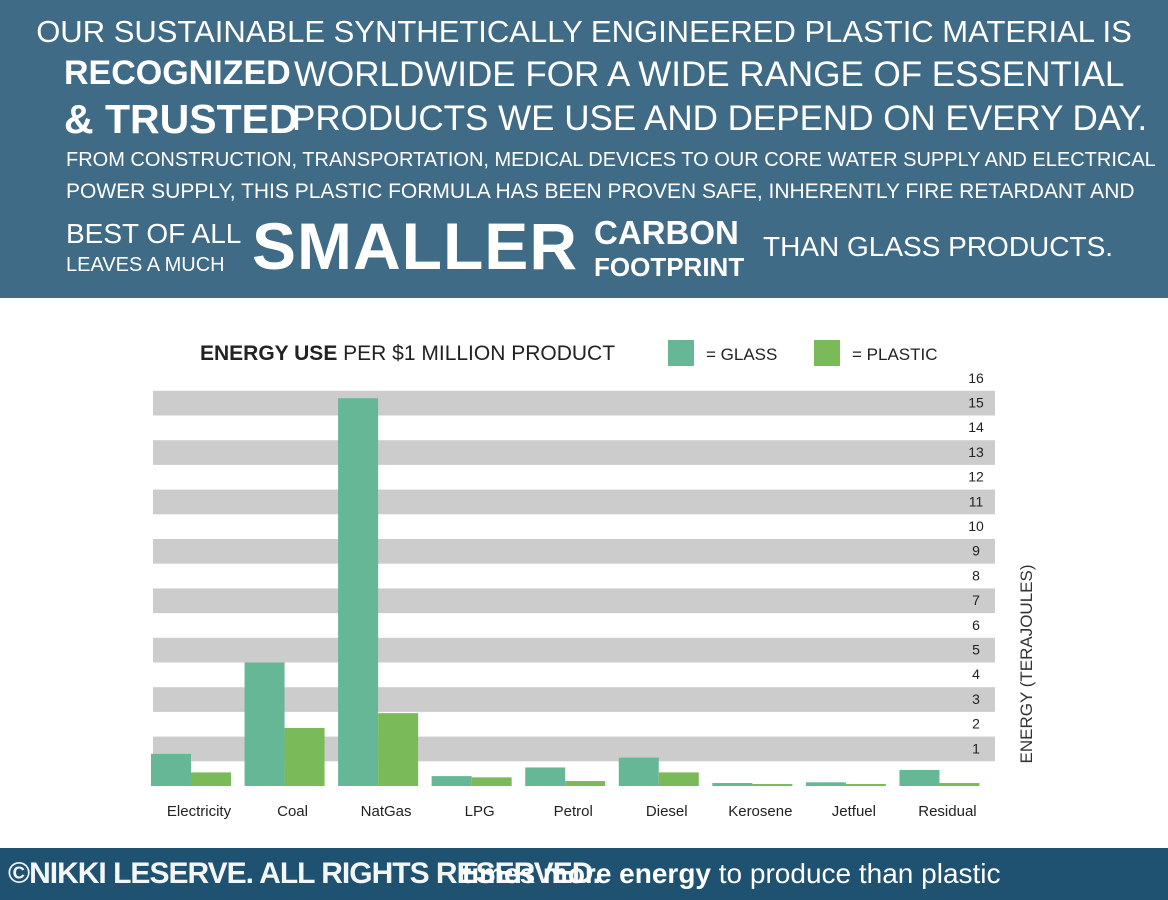 This screenshot has width=1168, height=900. I want to click on legend-label: = GLASS, so click(741, 354).